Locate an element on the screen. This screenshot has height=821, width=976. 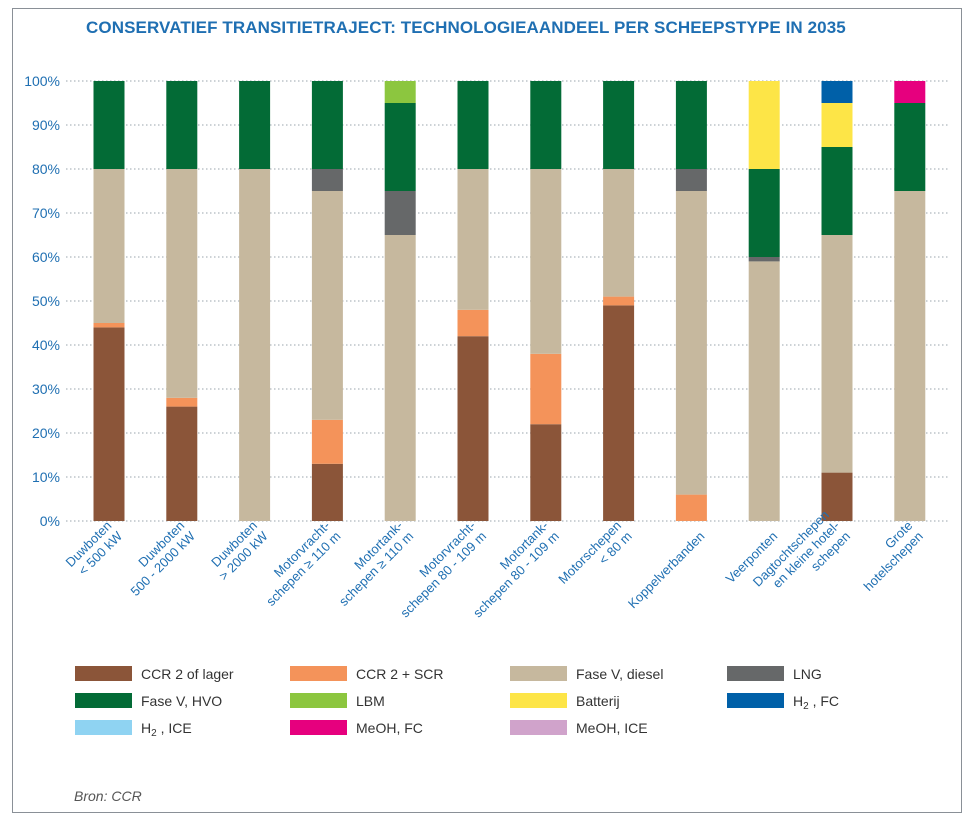
y-tick-label: 30% is located at coordinates (46, 389).